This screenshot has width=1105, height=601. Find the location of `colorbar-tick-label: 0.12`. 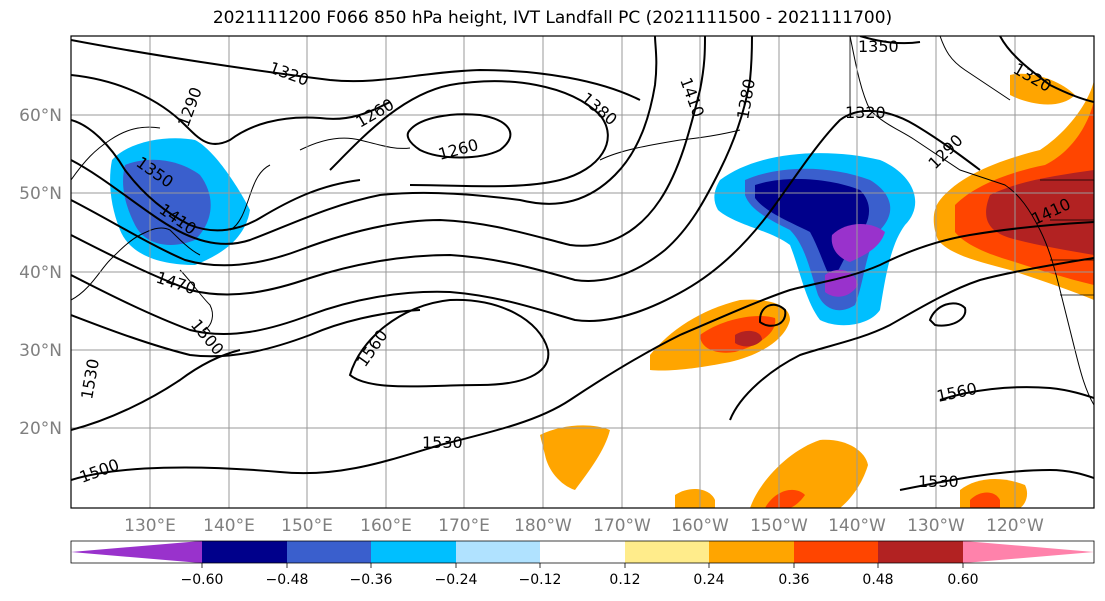

colorbar-tick-label: 0.12 is located at coordinates (624, 580).